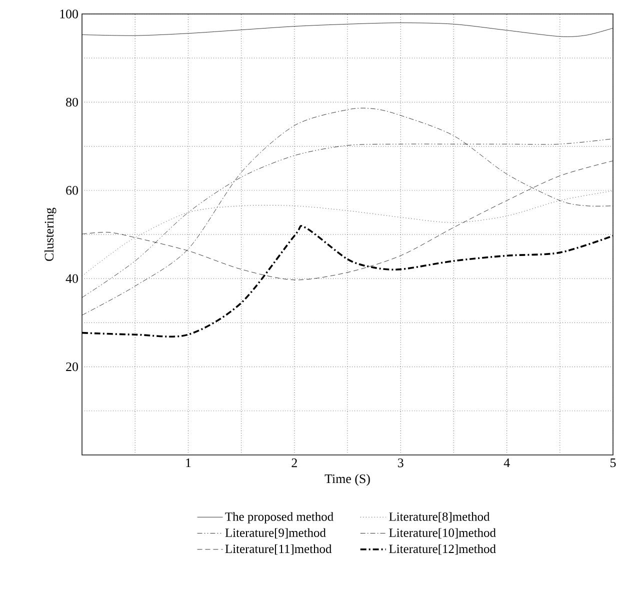 The width and height of the screenshot is (632, 608). I want to click on y-tick-label: 60, so click(72, 190).